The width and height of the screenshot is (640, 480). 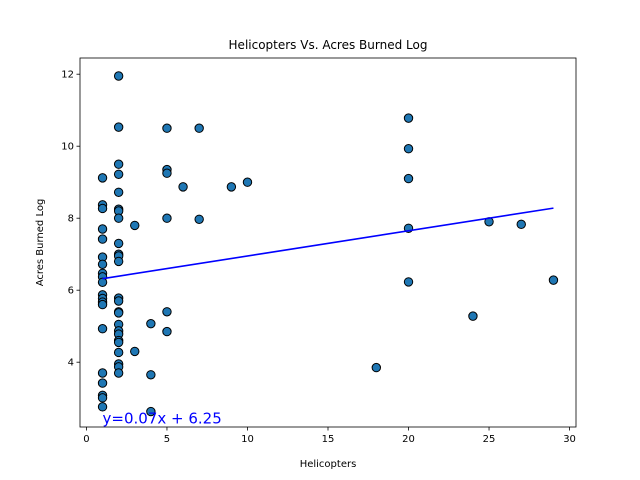 What do you see at coordinates (167, 439) in the screenshot?
I see `x-tick-label: 5` at bounding box center [167, 439].